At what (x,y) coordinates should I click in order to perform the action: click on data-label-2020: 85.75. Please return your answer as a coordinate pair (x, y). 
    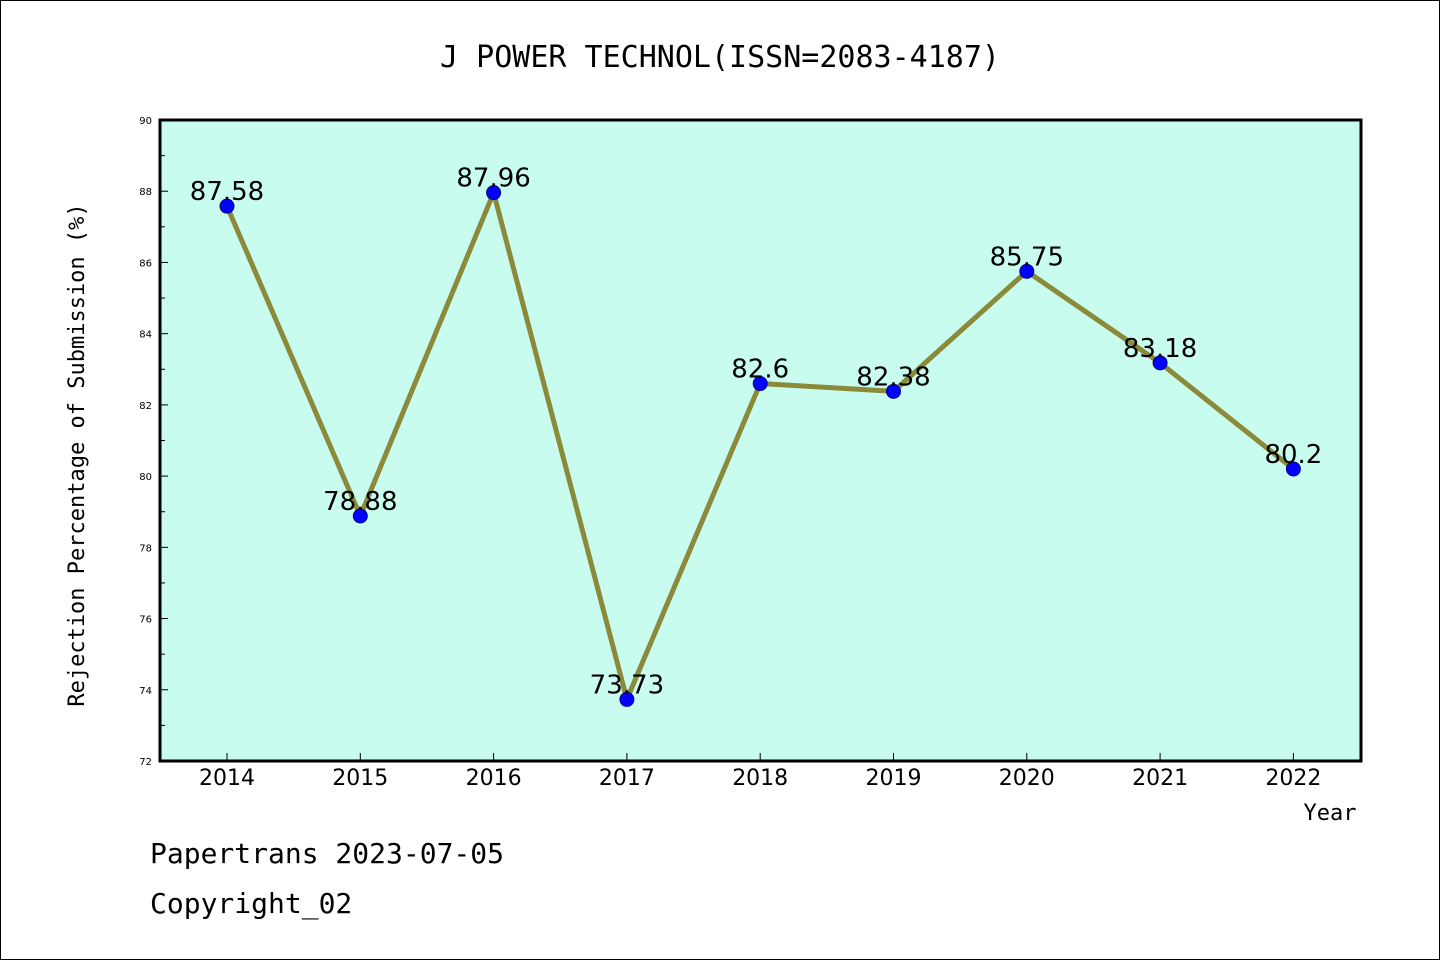
    Looking at the image, I should click on (1027, 257).